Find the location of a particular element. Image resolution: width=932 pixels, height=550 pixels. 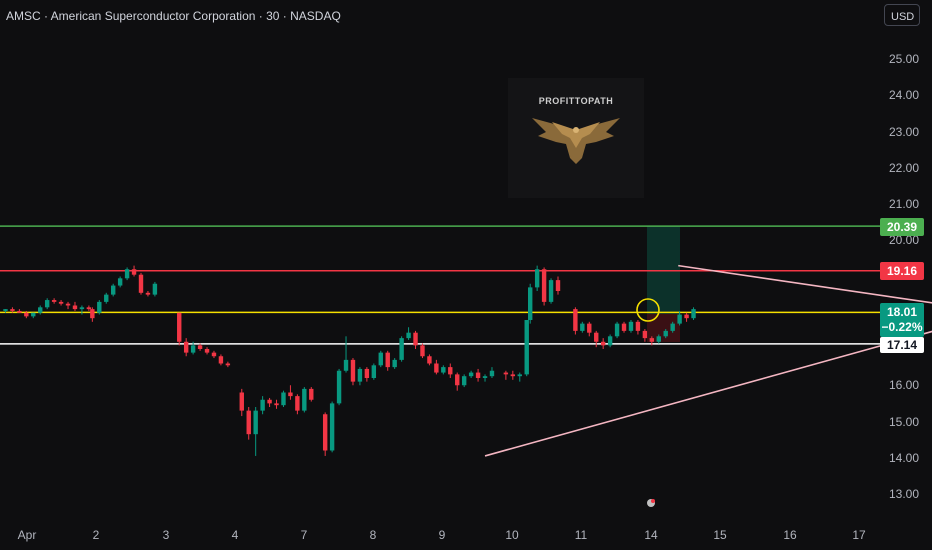

date-tick-label: 2 is located at coordinates (96, 535).